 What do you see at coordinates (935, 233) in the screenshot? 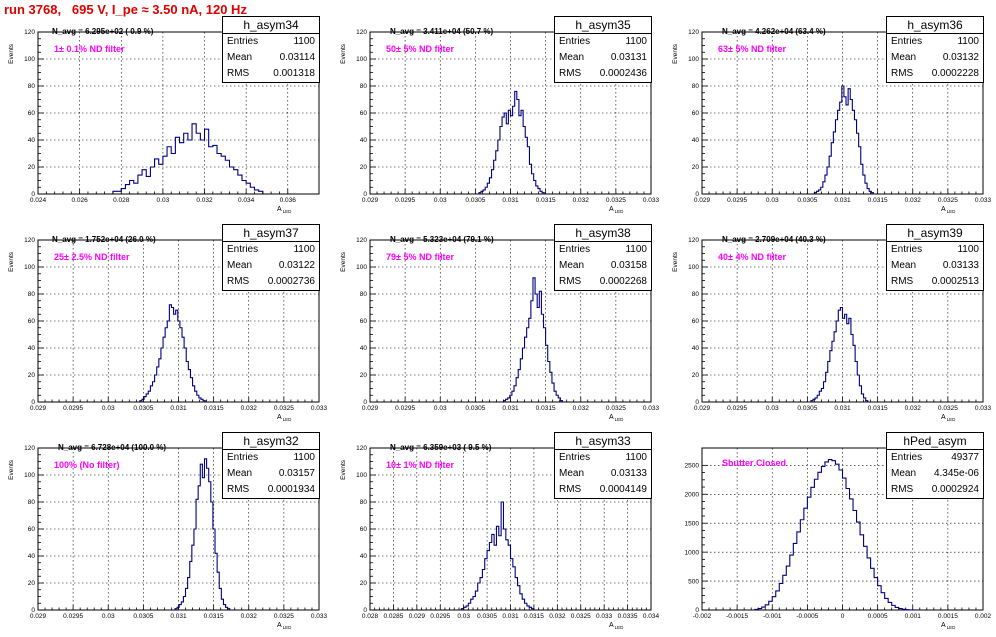
I see `stats-box-title: h_asym39` at bounding box center [935, 233].